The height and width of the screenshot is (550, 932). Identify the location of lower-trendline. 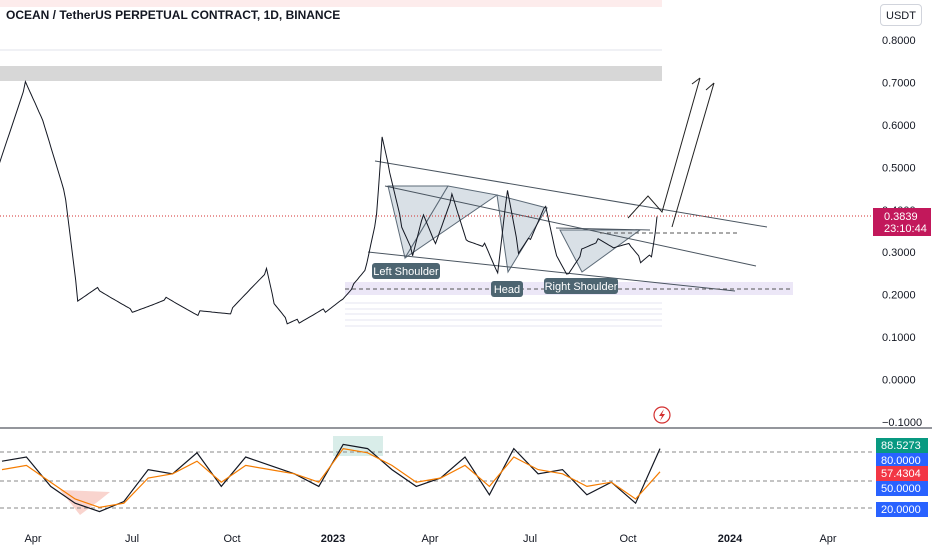
(551, 271).